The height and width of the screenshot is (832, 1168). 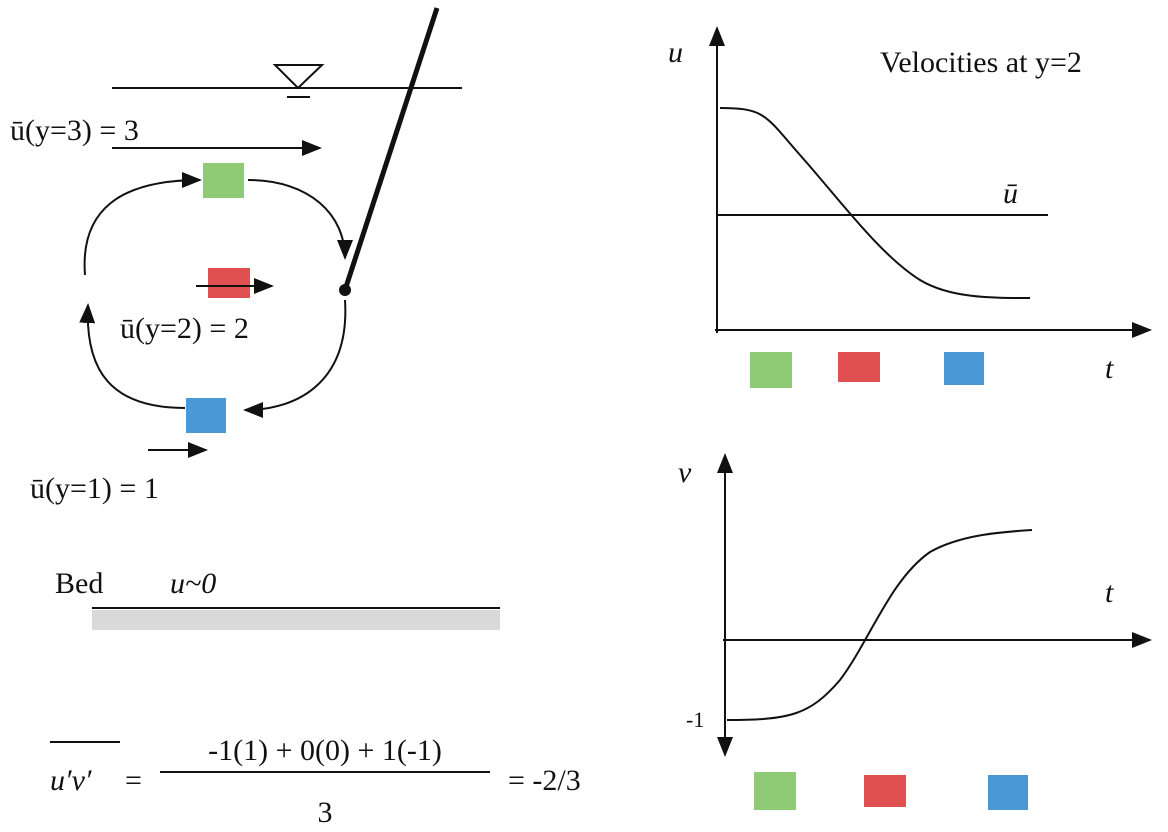 What do you see at coordinates (695, 719) in the screenshot?
I see `min-label: -1` at bounding box center [695, 719].